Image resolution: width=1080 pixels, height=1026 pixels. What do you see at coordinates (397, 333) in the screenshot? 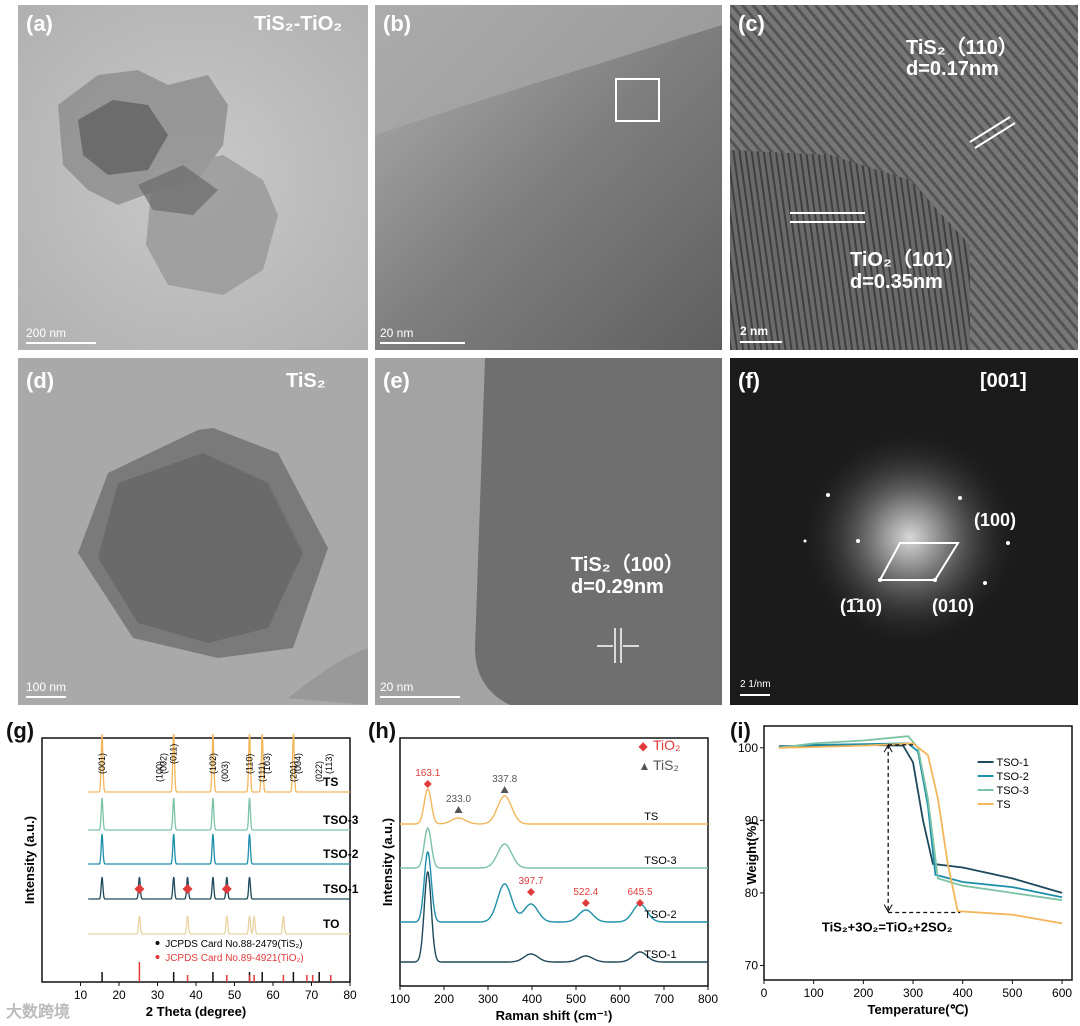
I see `scale-label-b: 20 nm` at bounding box center [397, 333].